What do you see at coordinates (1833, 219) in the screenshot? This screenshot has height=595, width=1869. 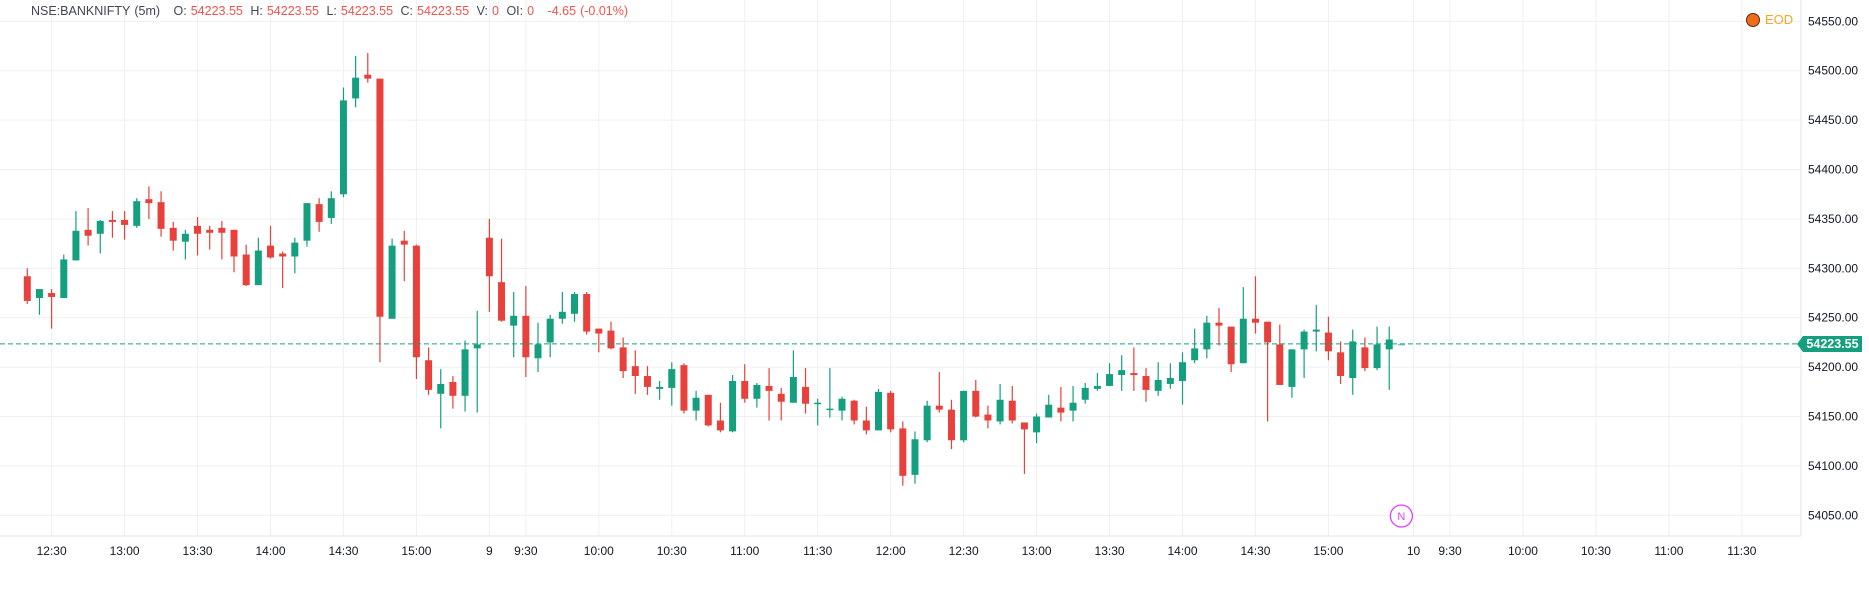 I see `price-tick-label: 54350.00` at bounding box center [1833, 219].